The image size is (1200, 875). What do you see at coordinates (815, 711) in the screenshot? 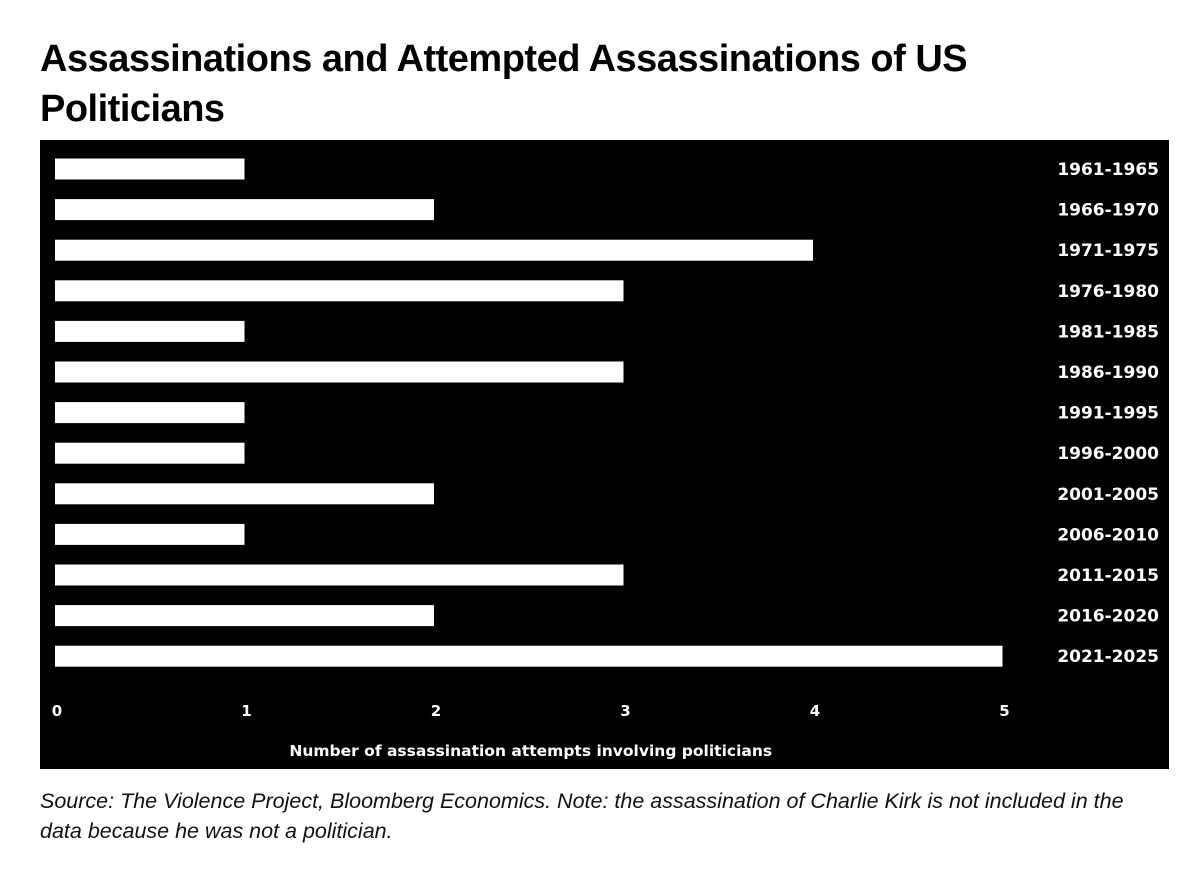
I see `x-tick-label-4: 4` at bounding box center [815, 711].